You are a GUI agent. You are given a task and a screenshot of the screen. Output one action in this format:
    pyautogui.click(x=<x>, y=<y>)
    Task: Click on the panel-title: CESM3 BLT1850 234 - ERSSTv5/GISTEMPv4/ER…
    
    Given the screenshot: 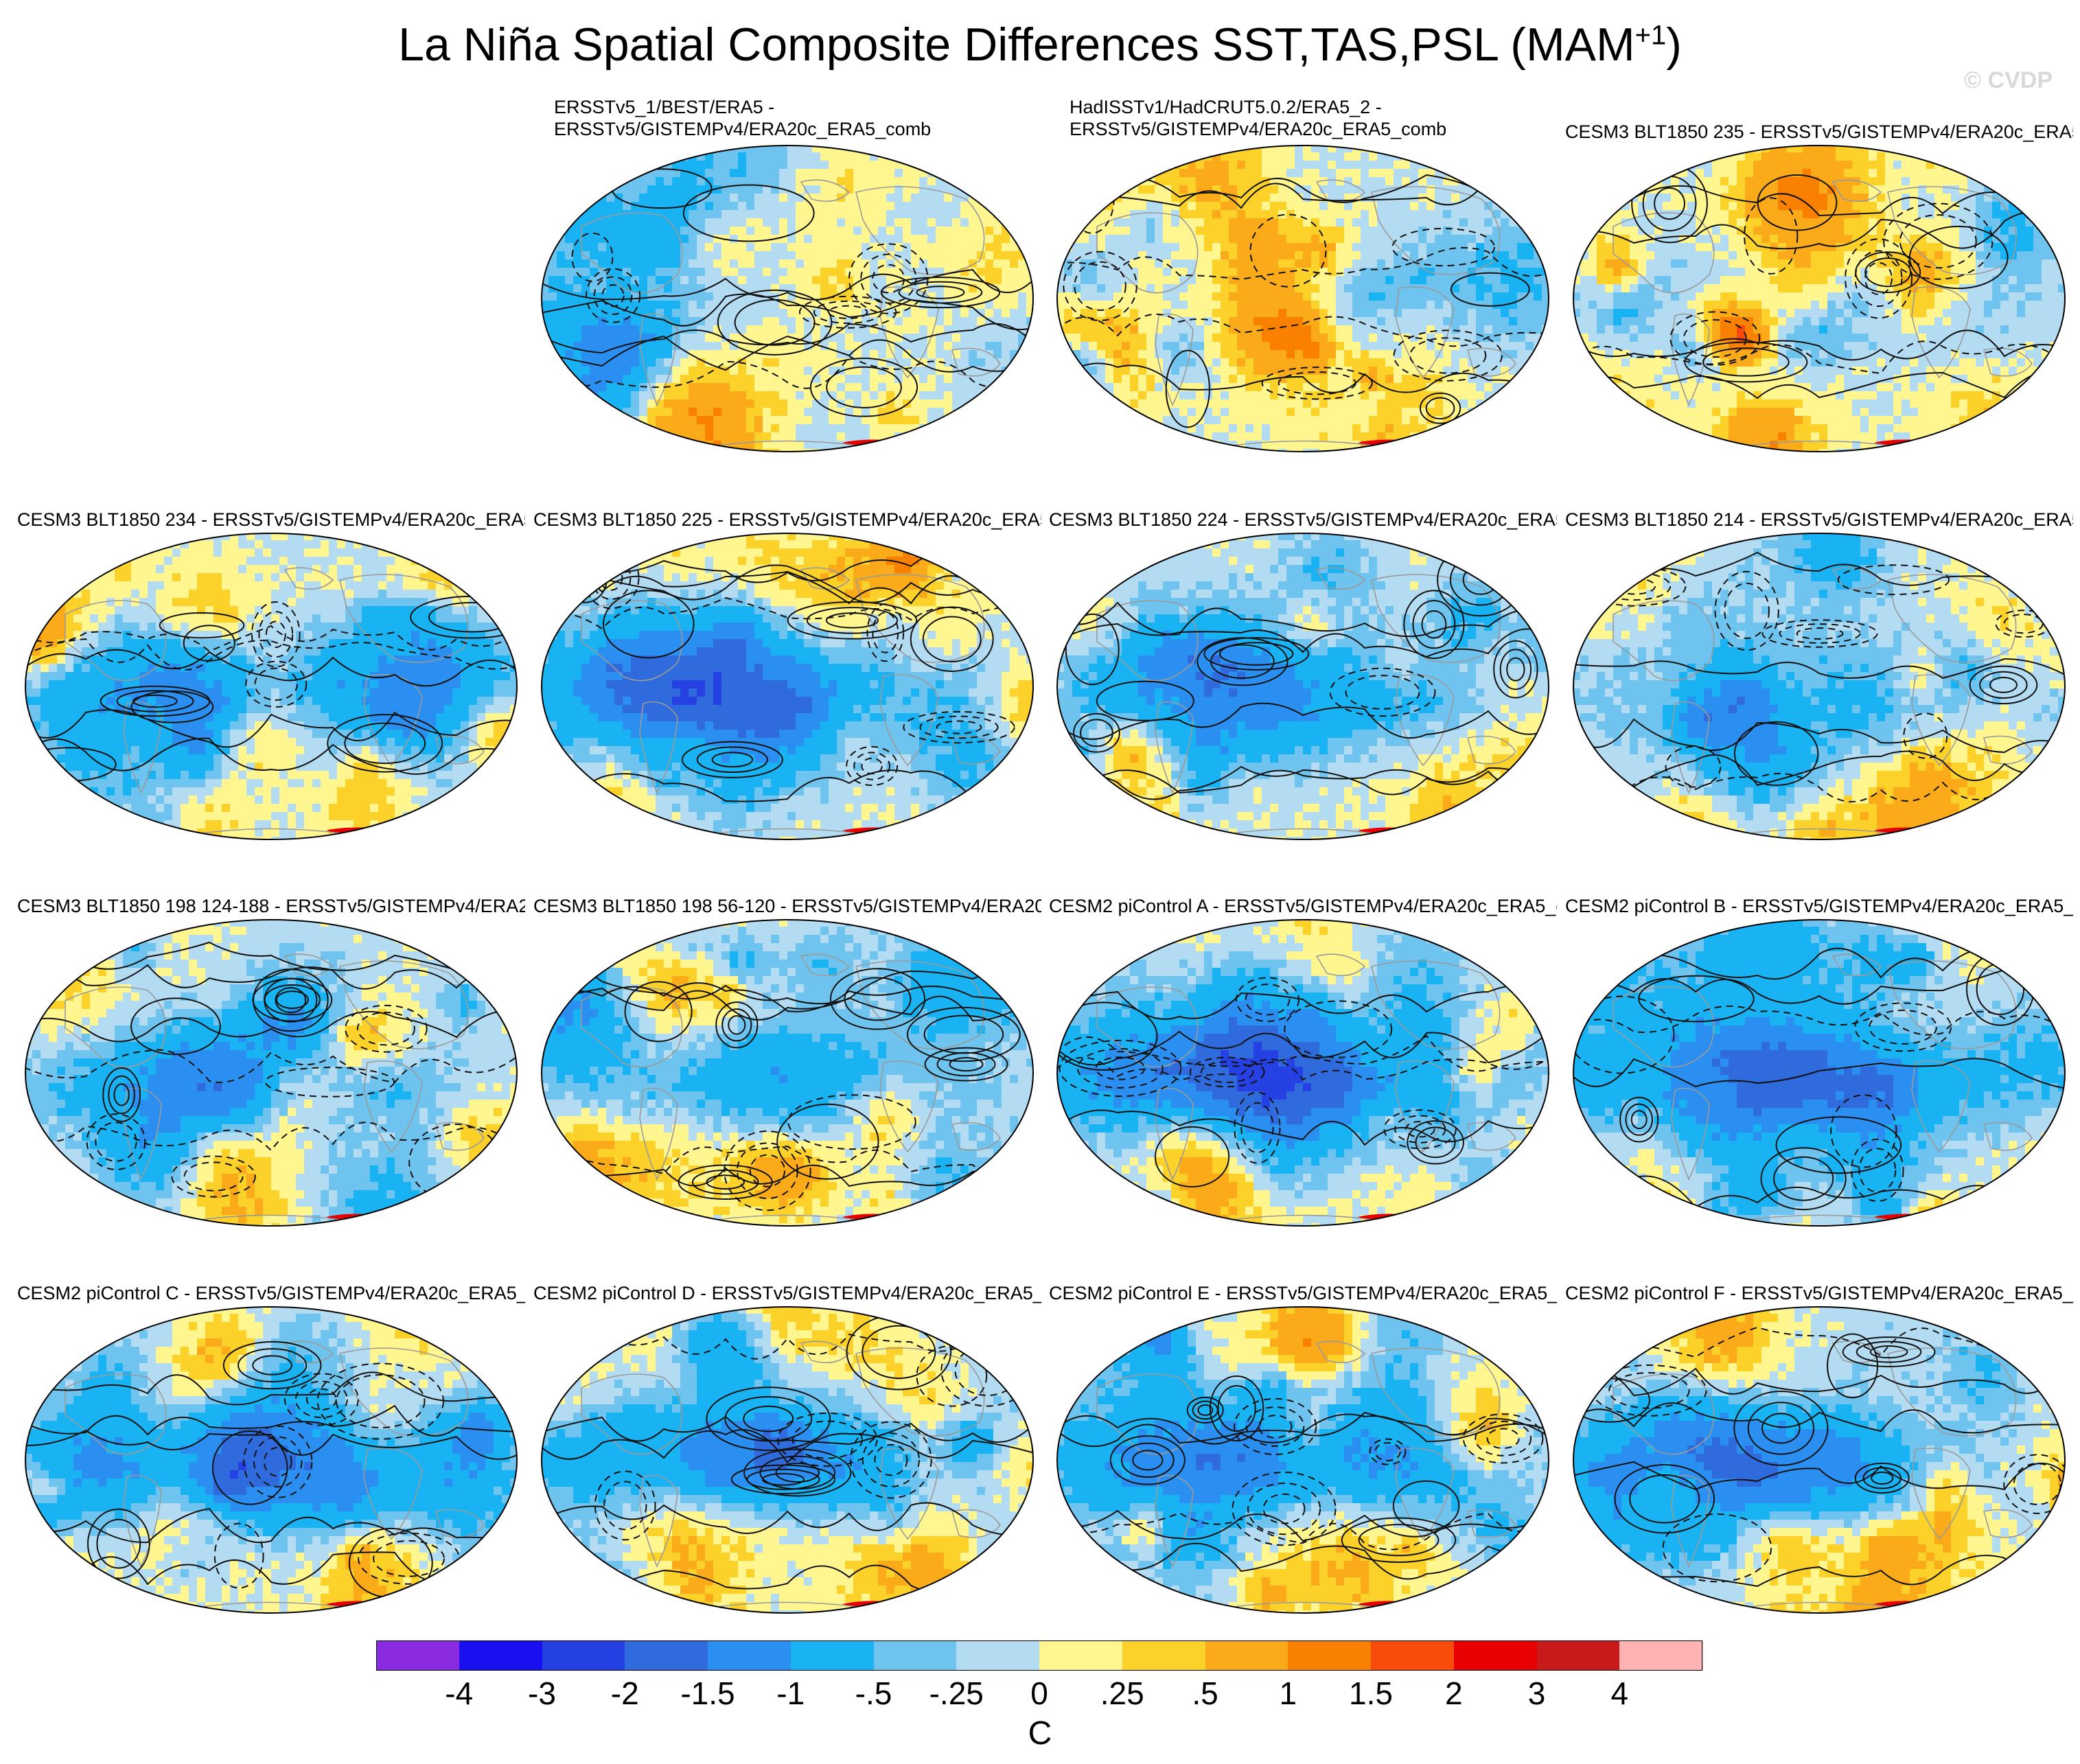 What is the action you would take?
    pyautogui.click(x=271, y=520)
    